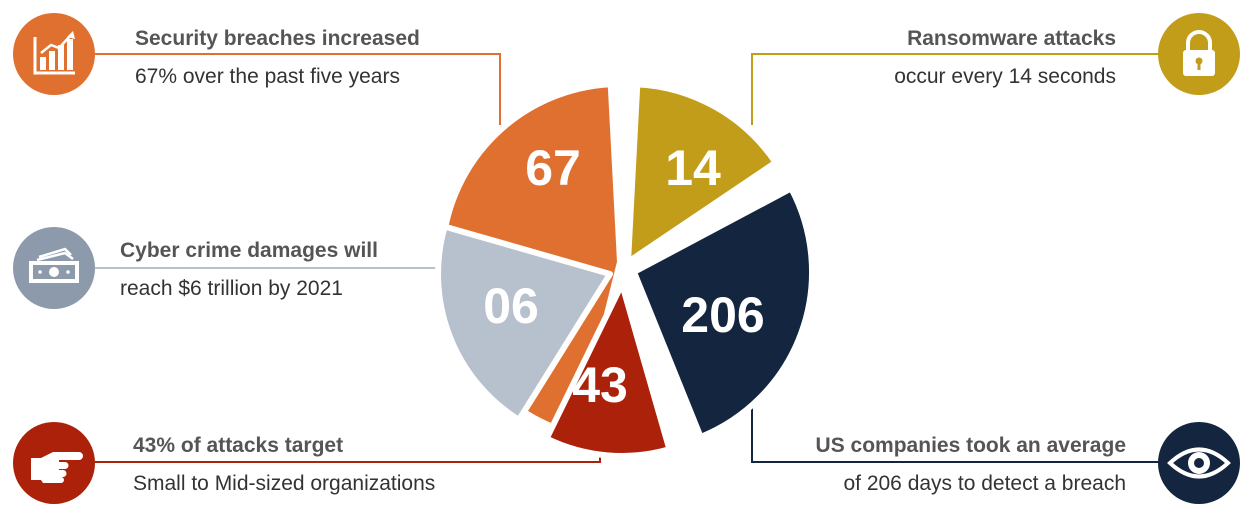 The height and width of the screenshot is (525, 1257). I want to click on callout-ransomware-sub: occur every 14 seconds, so click(1005, 76).